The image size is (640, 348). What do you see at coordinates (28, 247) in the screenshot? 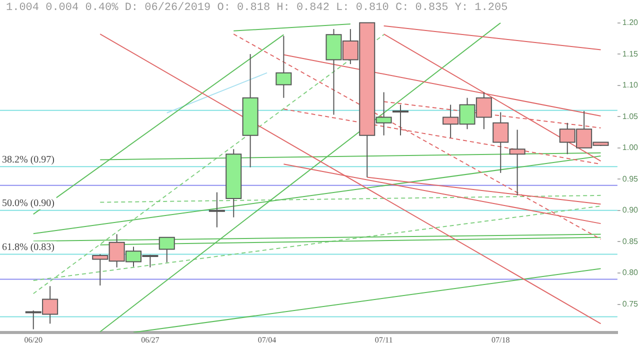
I see `ref-line-label: 61.8% (0.83)` at bounding box center [28, 247].